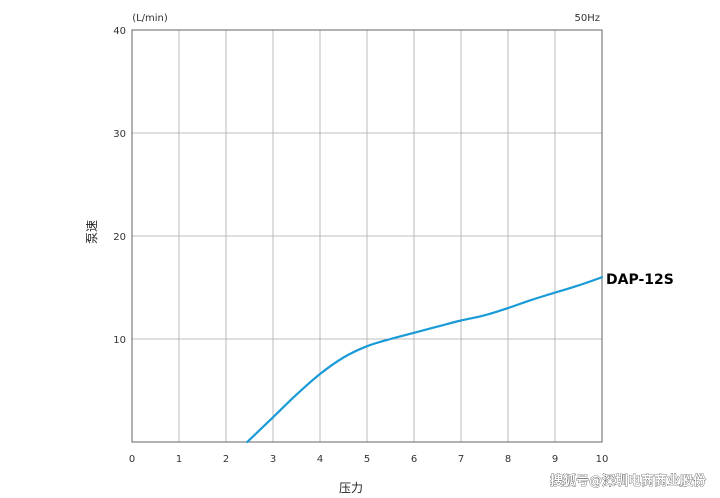 The width and height of the screenshot is (720, 498). What do you see at coordinates (119, 134) in the screenshot?
I see `y-tick-label-2: 30` at bounding box center [119, 134].